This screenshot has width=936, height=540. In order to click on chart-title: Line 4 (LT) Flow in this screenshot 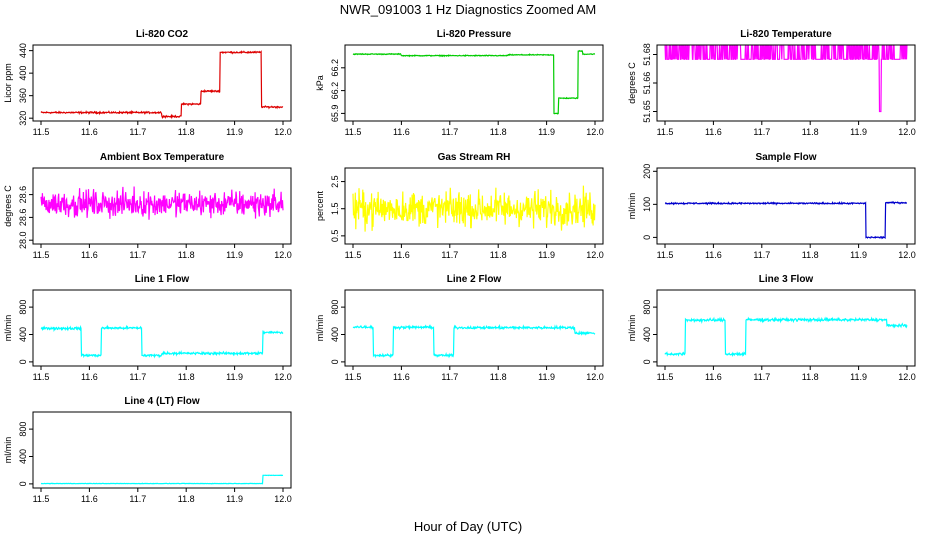, I will do `click(162, 401)`.